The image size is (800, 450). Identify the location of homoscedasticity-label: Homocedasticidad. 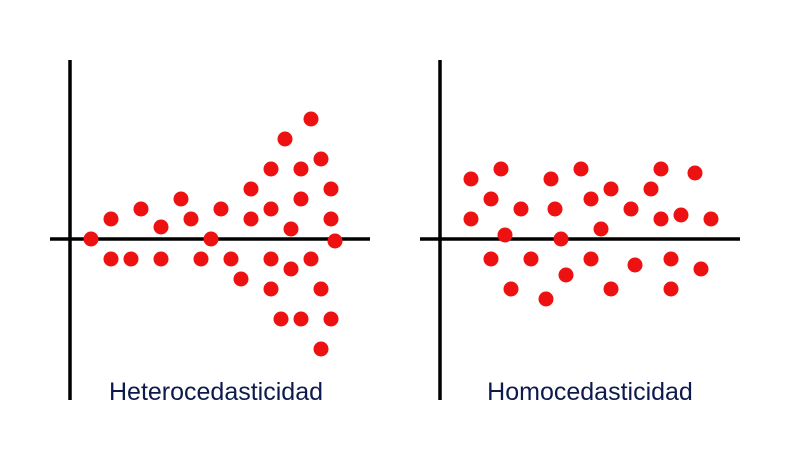
(590, 392).